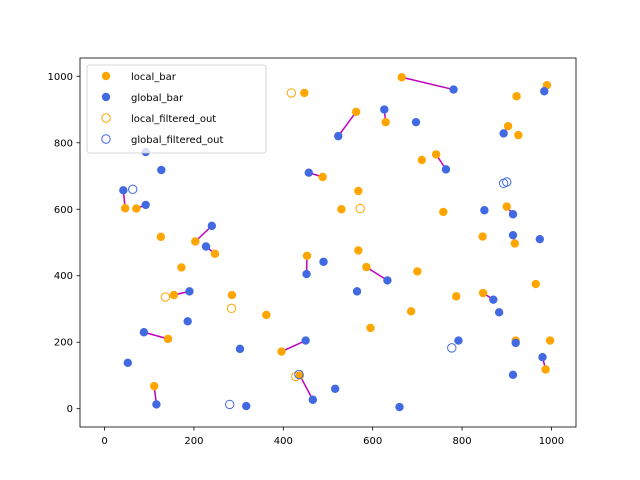  What do you see at coordinates (63, 143) in the screenshot?
I see `y-tick-label: 800` at bounding box center [63, 143].